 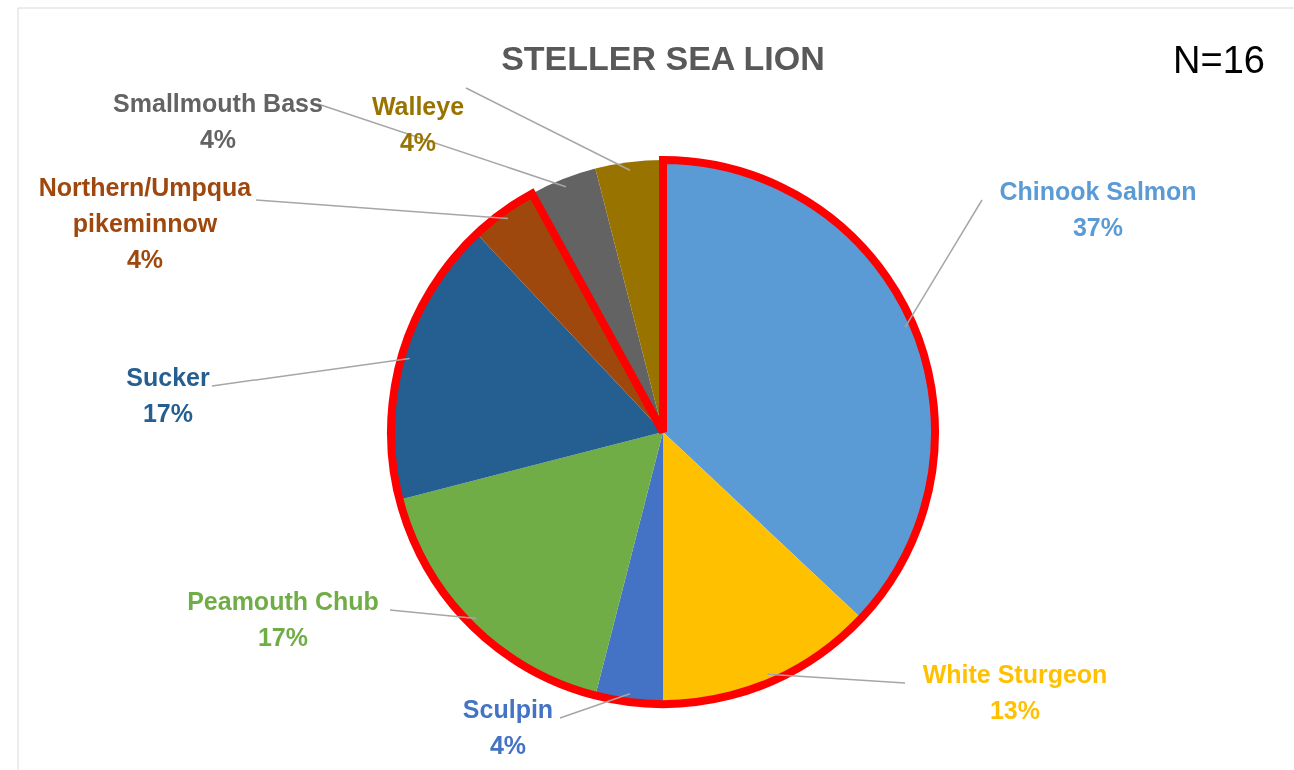 I want to click on slice-label: White Sturgeon, so click(x=1015, y=674).